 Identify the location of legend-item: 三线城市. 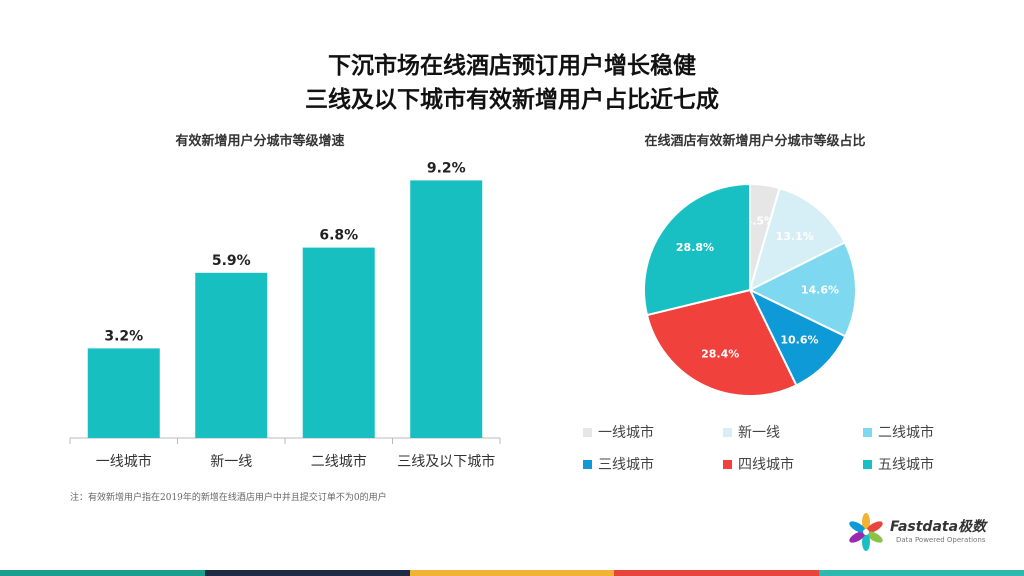
(653, 464).